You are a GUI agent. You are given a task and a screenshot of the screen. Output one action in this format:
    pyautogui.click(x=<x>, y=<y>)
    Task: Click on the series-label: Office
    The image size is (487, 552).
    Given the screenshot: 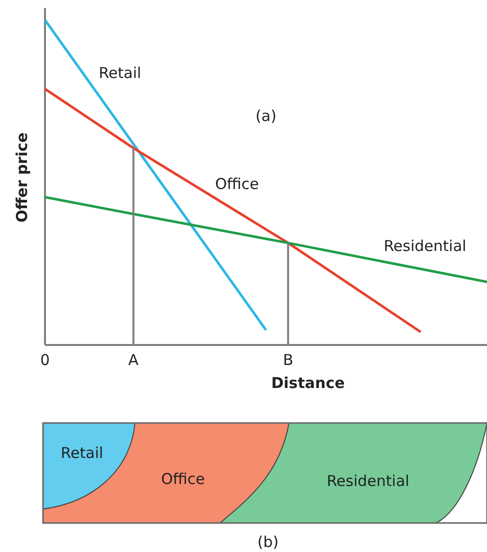 What is the action you would take?
    pyautogui.click(x=237, y=184)
    